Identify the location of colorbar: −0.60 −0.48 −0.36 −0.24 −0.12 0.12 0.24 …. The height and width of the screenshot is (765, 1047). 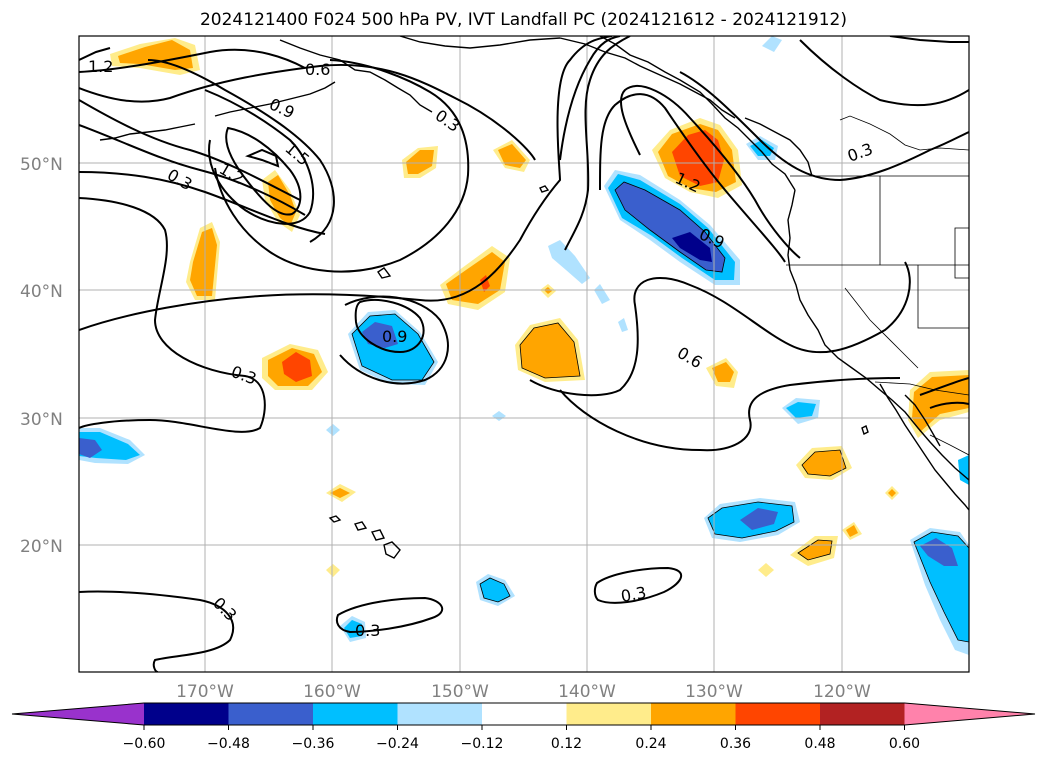
(523, 727).